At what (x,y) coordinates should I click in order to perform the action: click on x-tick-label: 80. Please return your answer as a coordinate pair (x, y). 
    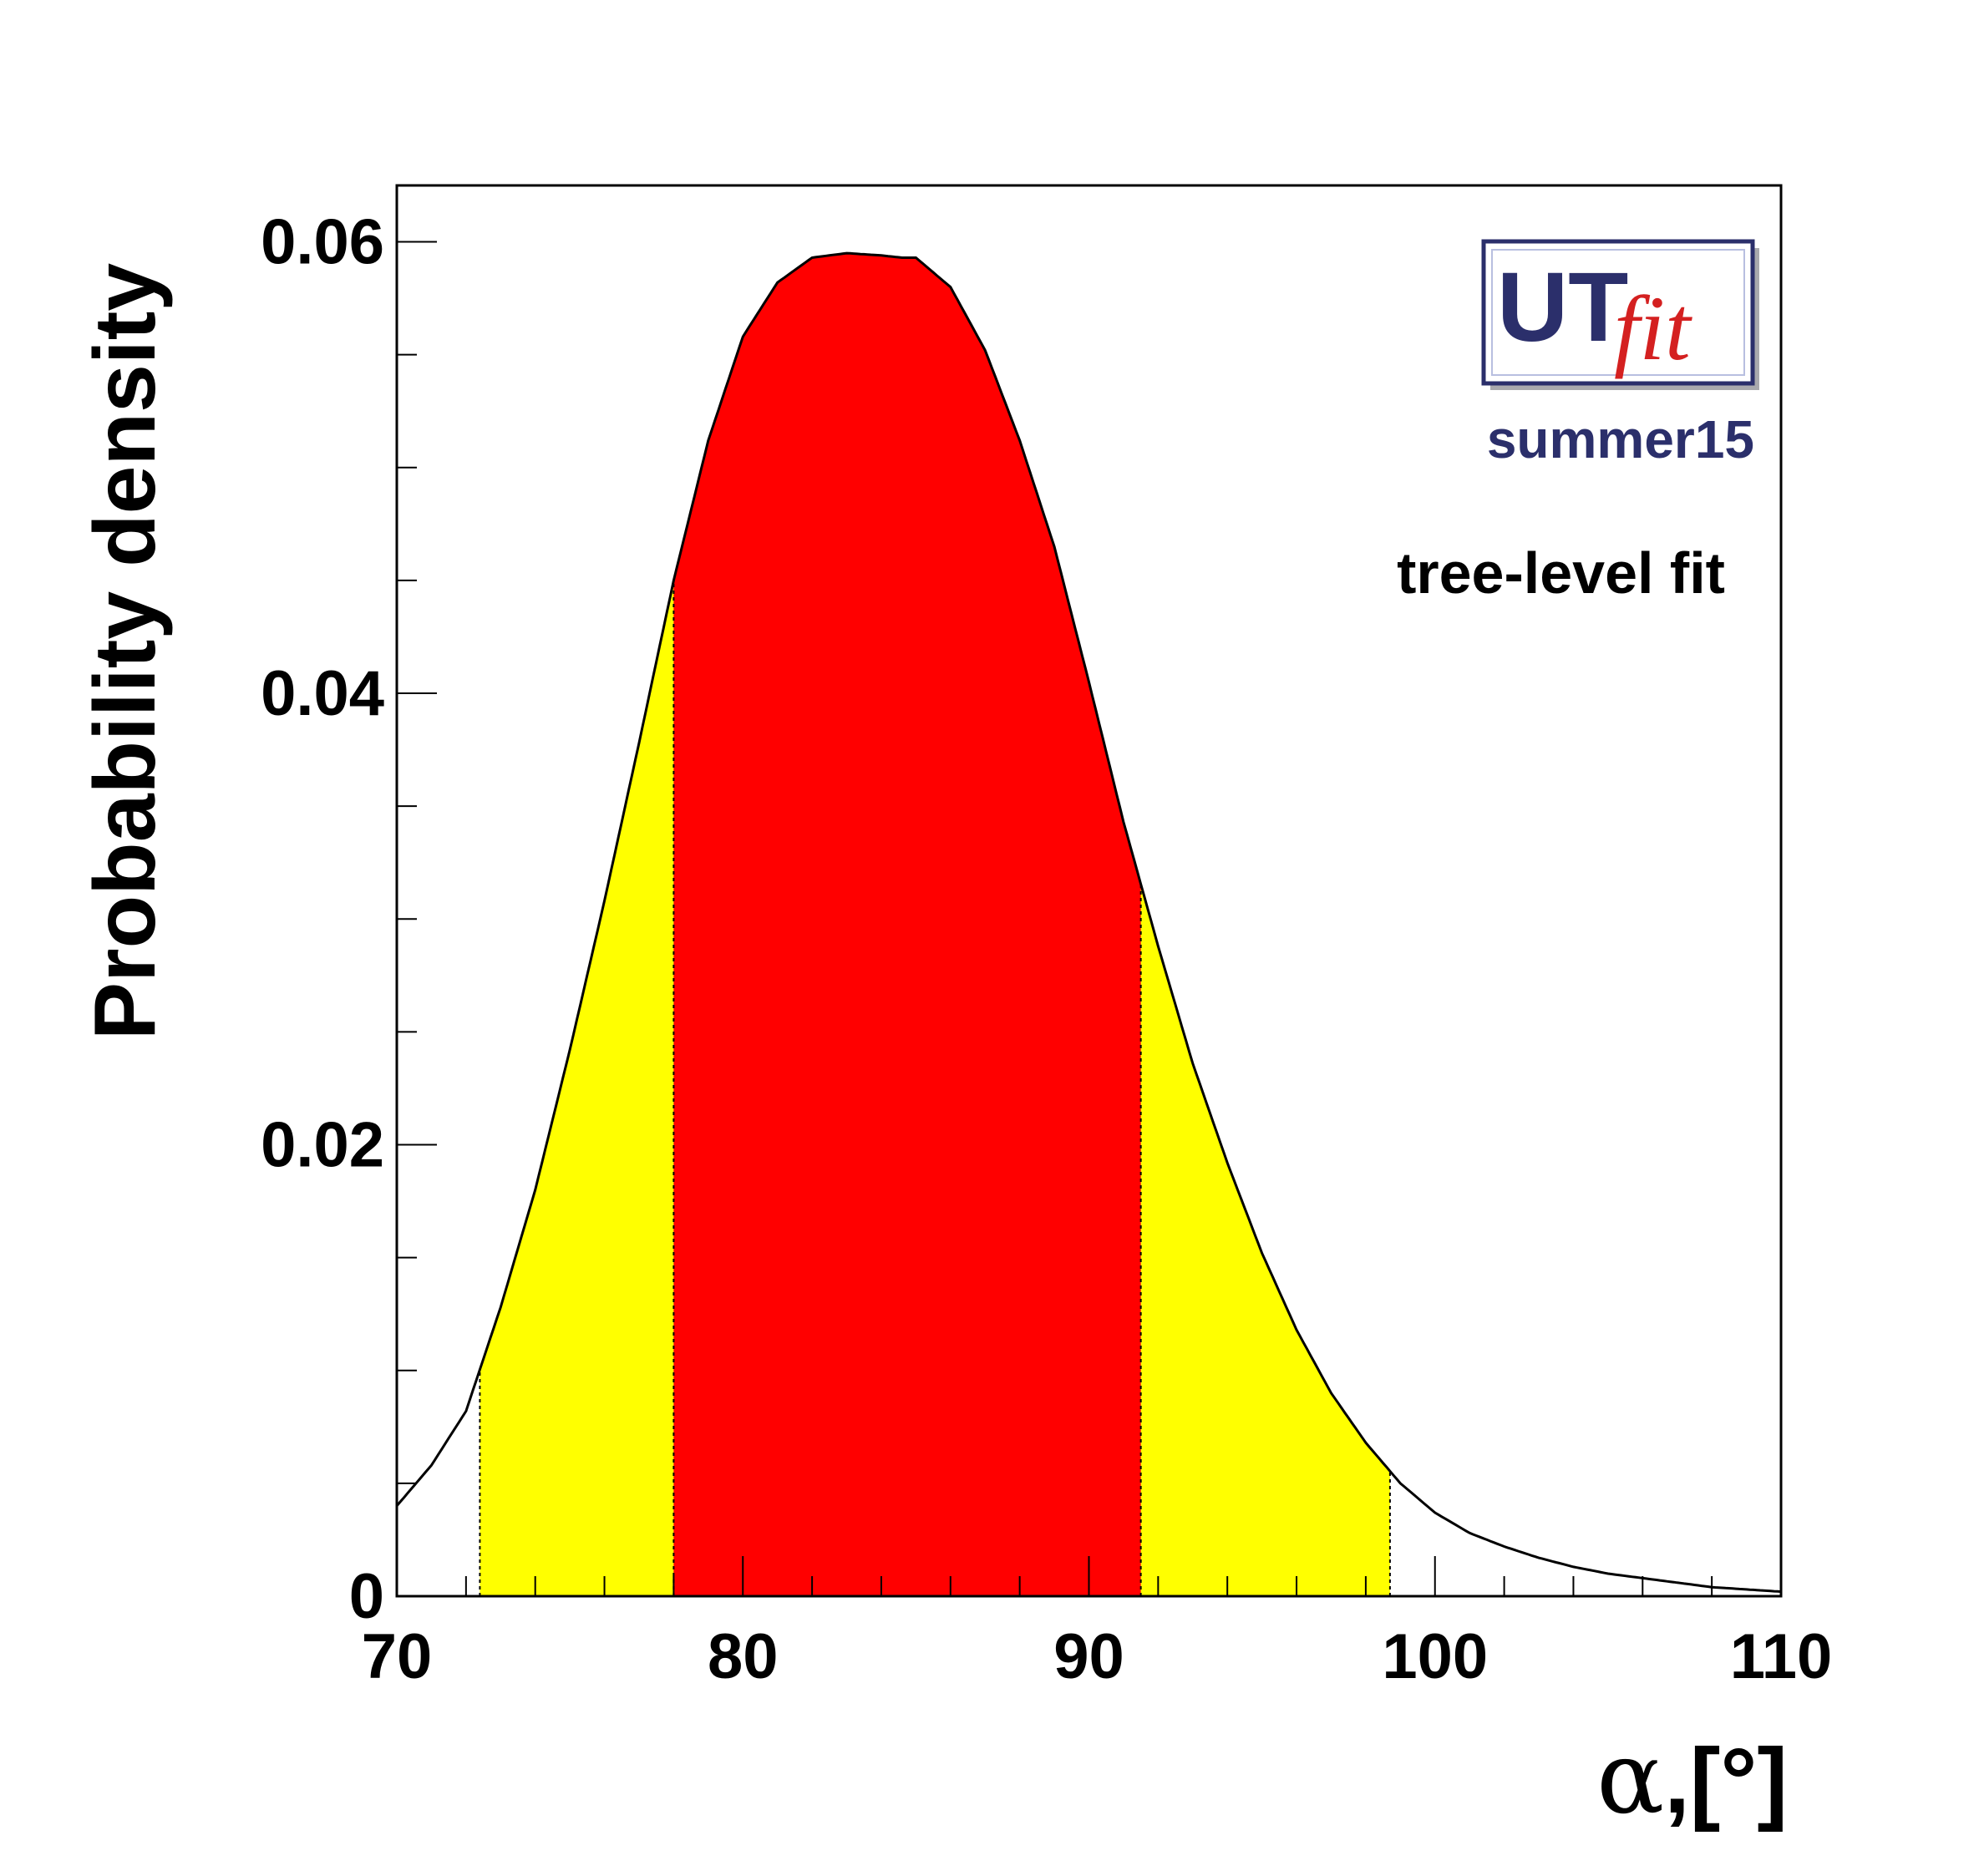
    Looking at the image, I should click on (743, 1656).